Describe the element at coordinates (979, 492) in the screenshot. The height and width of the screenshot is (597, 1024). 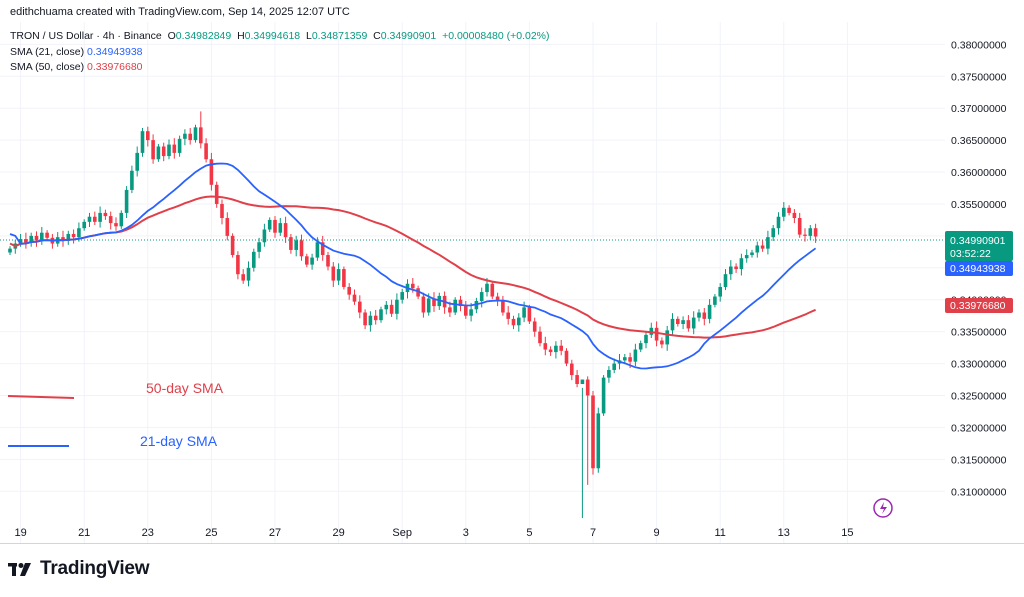
I see `y-tick-label: 0.31000000` at that location.